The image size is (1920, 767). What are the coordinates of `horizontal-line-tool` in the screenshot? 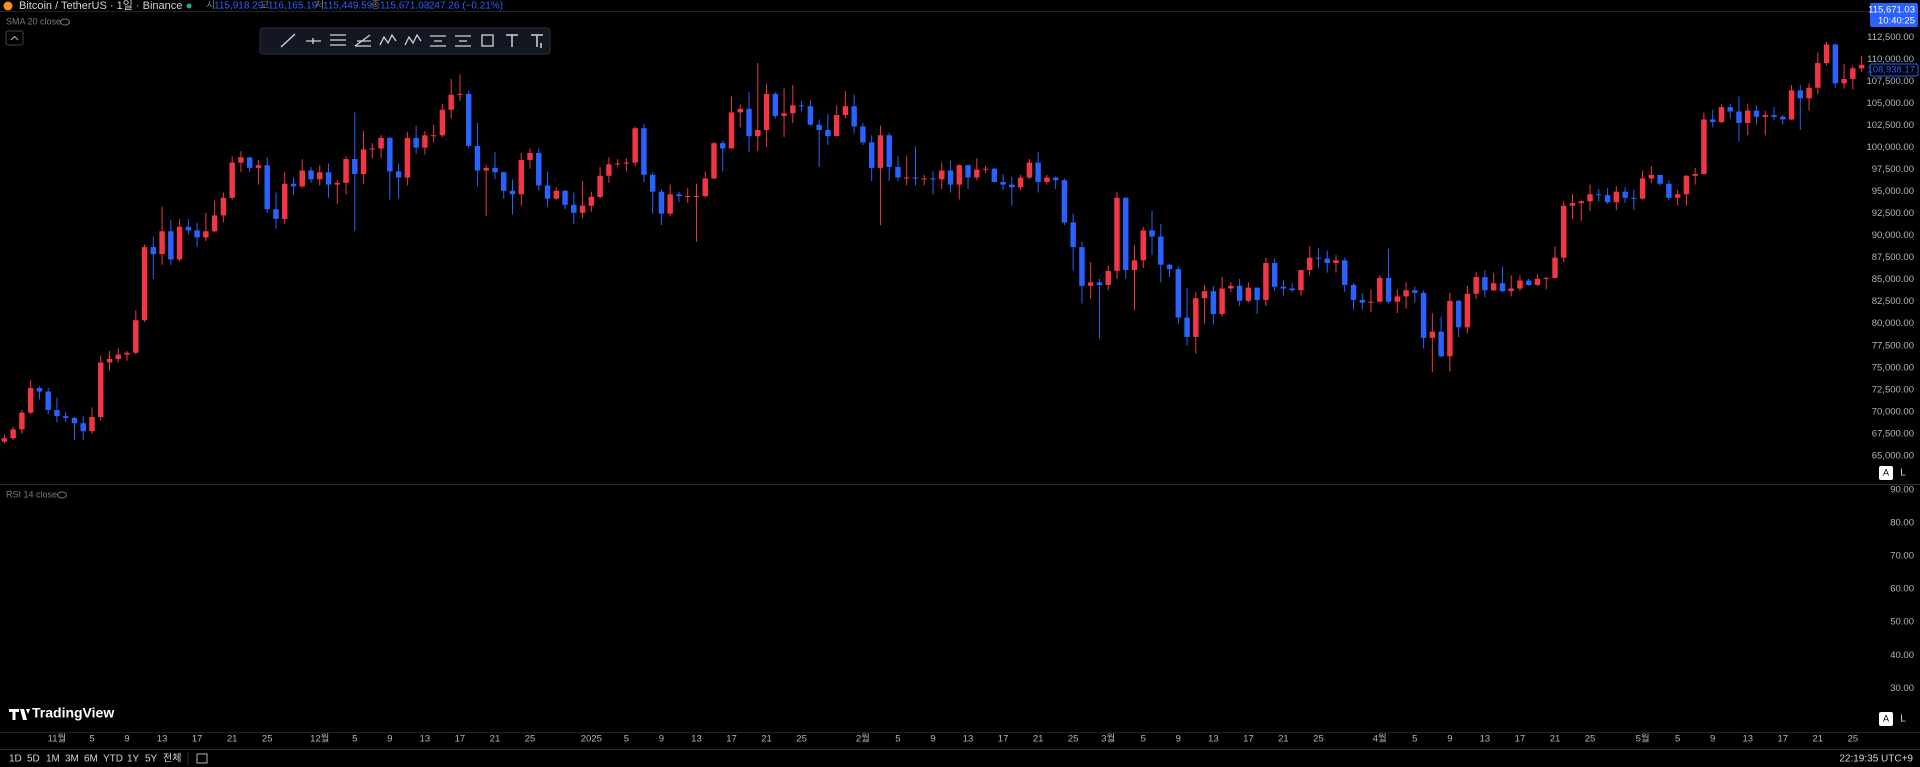 It's located at (313, 41).